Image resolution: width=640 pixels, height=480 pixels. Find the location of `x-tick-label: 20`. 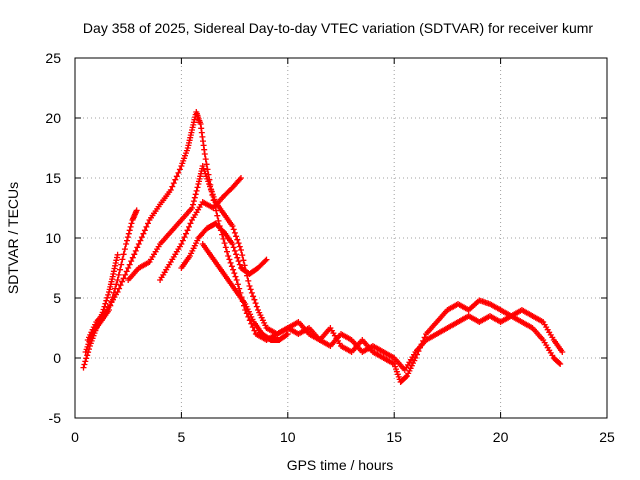

x-tick-label: 20 is located at coordinates (501, 437).